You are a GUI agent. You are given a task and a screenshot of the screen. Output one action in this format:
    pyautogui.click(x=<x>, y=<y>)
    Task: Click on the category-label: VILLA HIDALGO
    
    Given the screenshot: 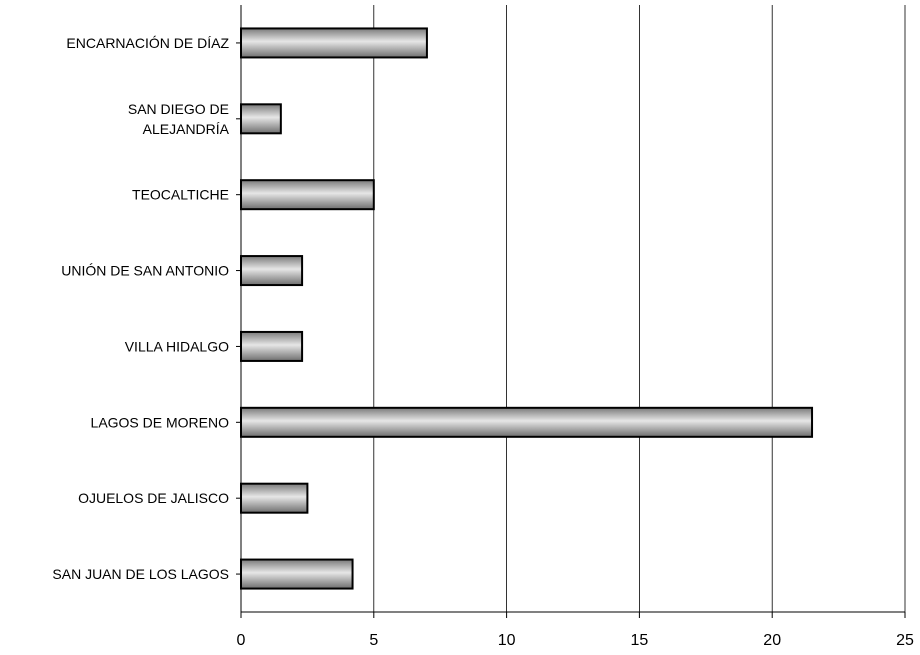 What is the action you would take?
    pyautogui.click(x=177, y=346)
    